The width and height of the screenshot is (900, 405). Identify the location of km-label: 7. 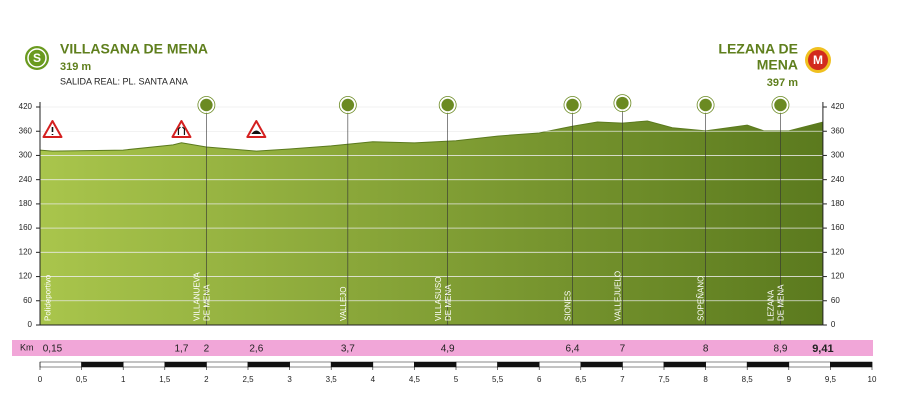
(623, 349).